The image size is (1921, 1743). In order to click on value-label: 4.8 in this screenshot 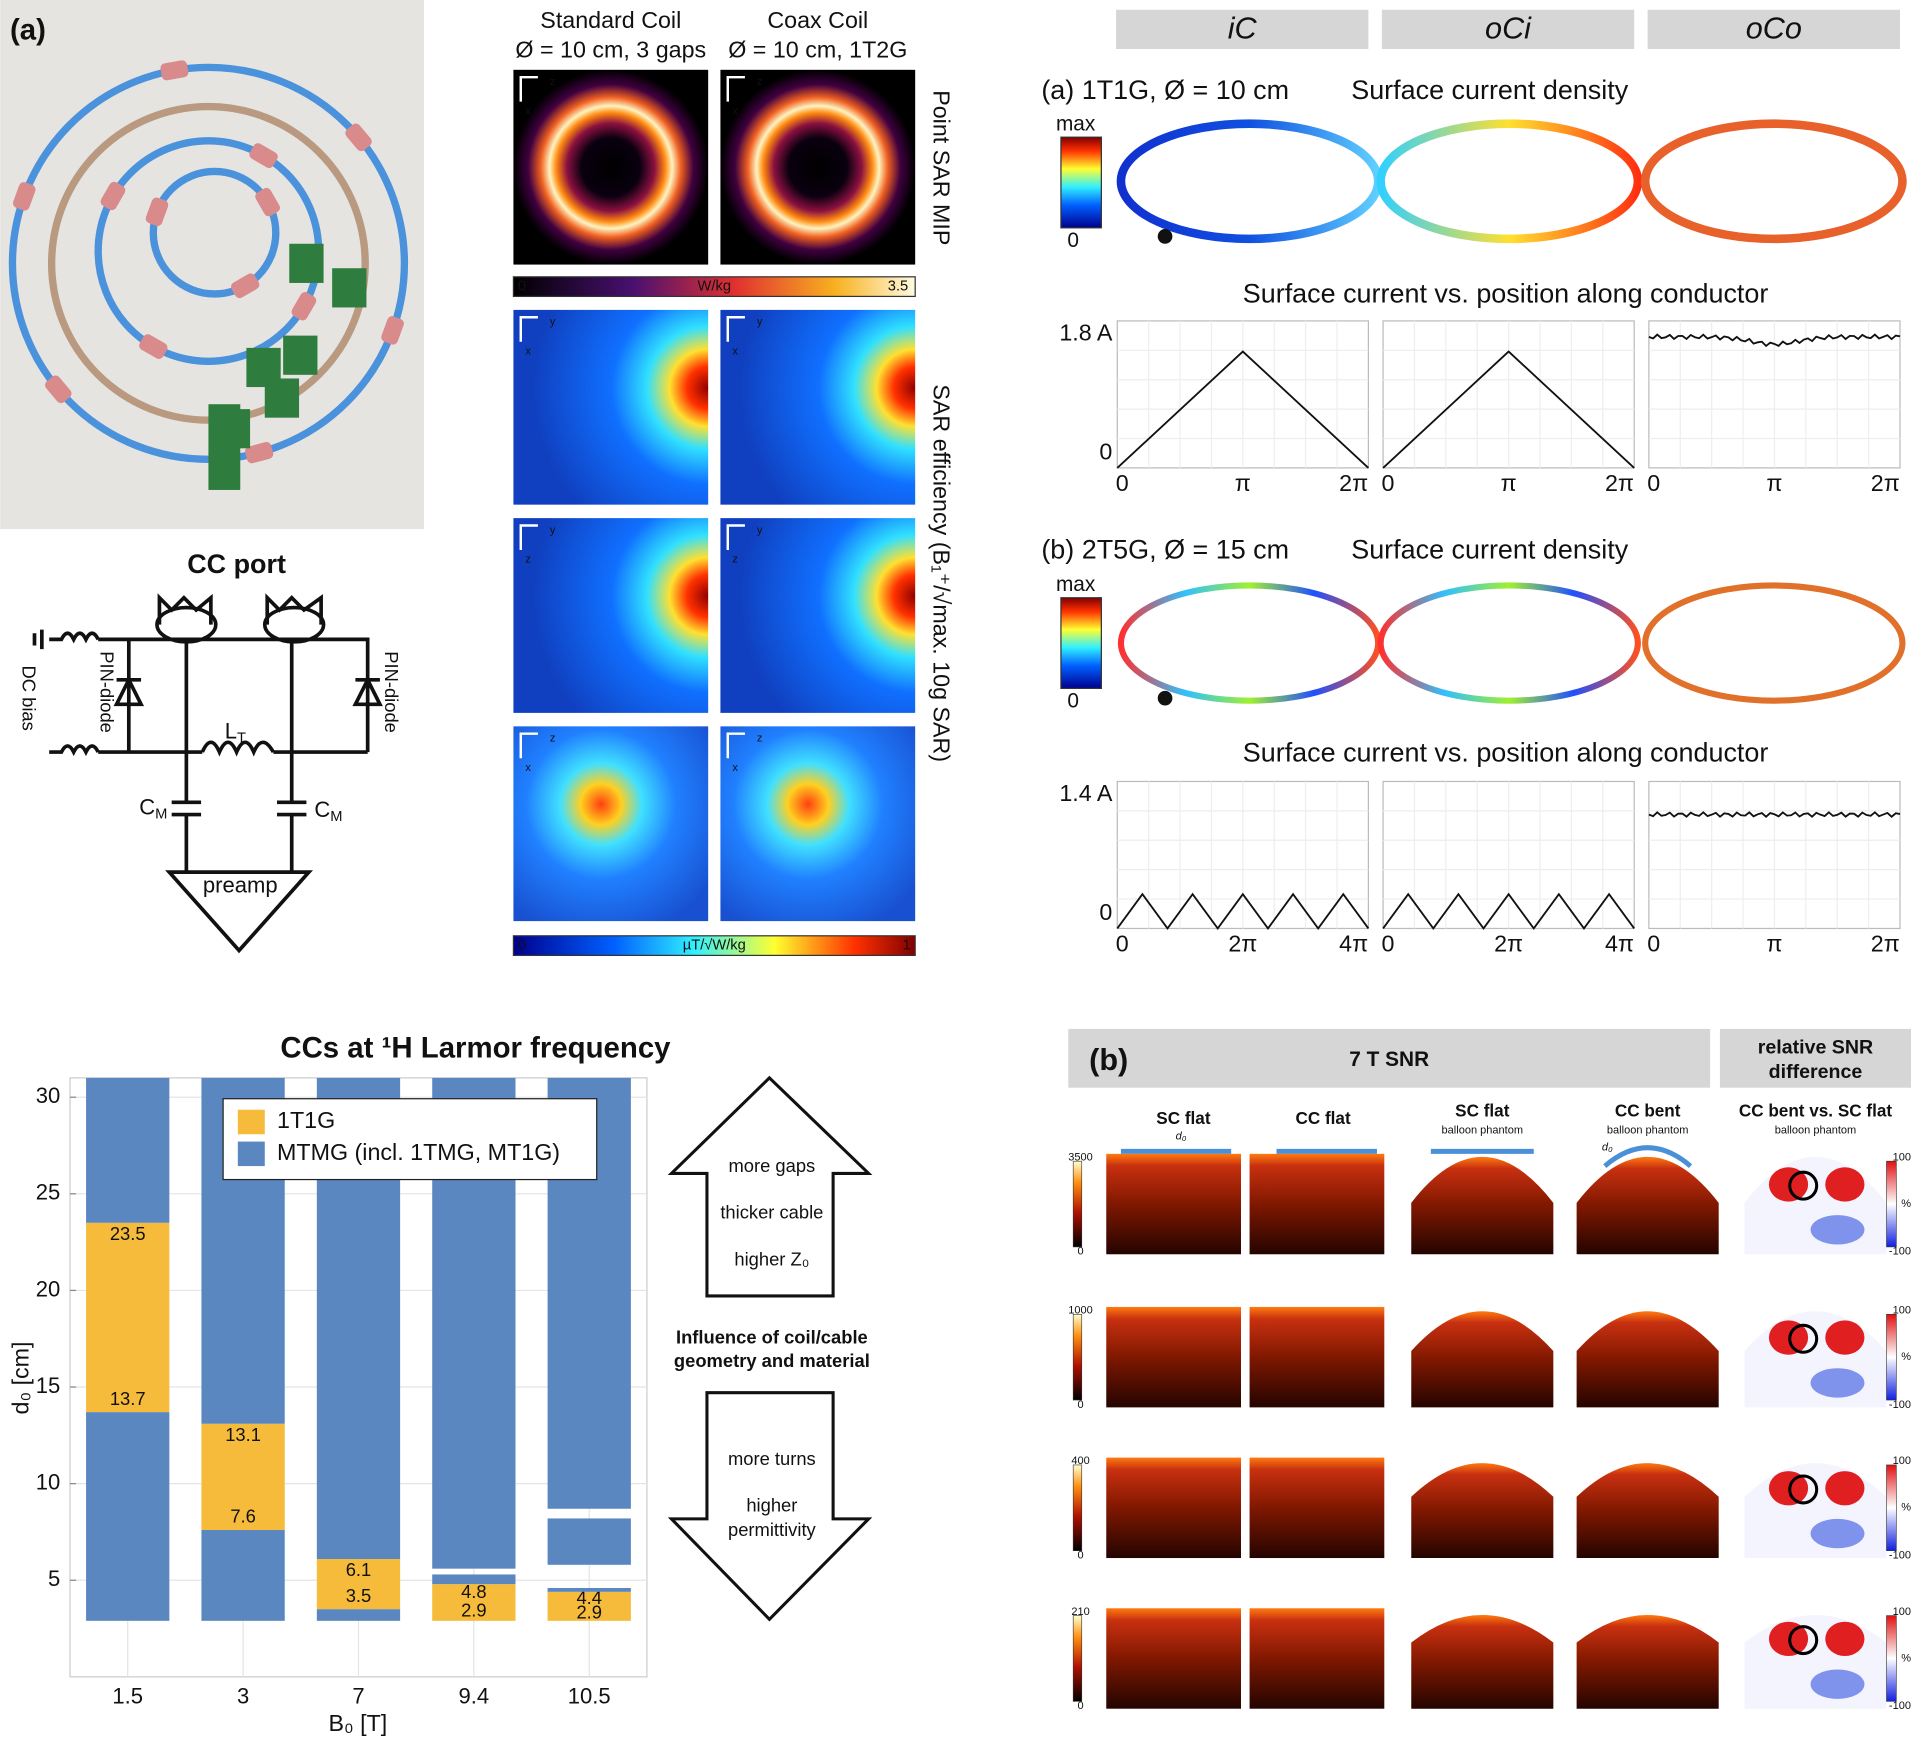, I will do `click(474, 1591)`.